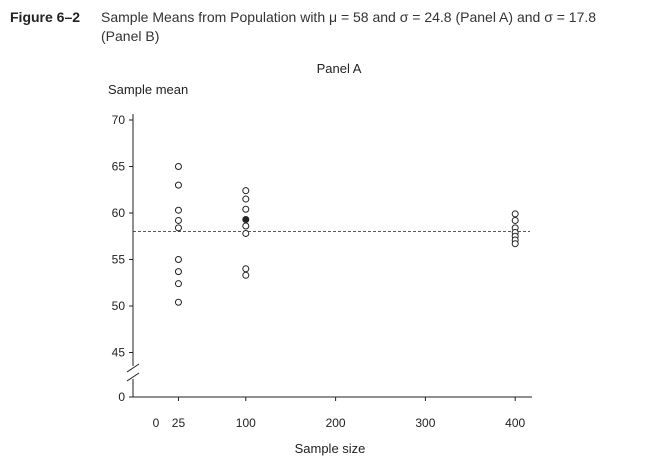 The width and height of the screenshot is (646, 474). I want to click on x-axis-label: Sample size, so click(330, 448).